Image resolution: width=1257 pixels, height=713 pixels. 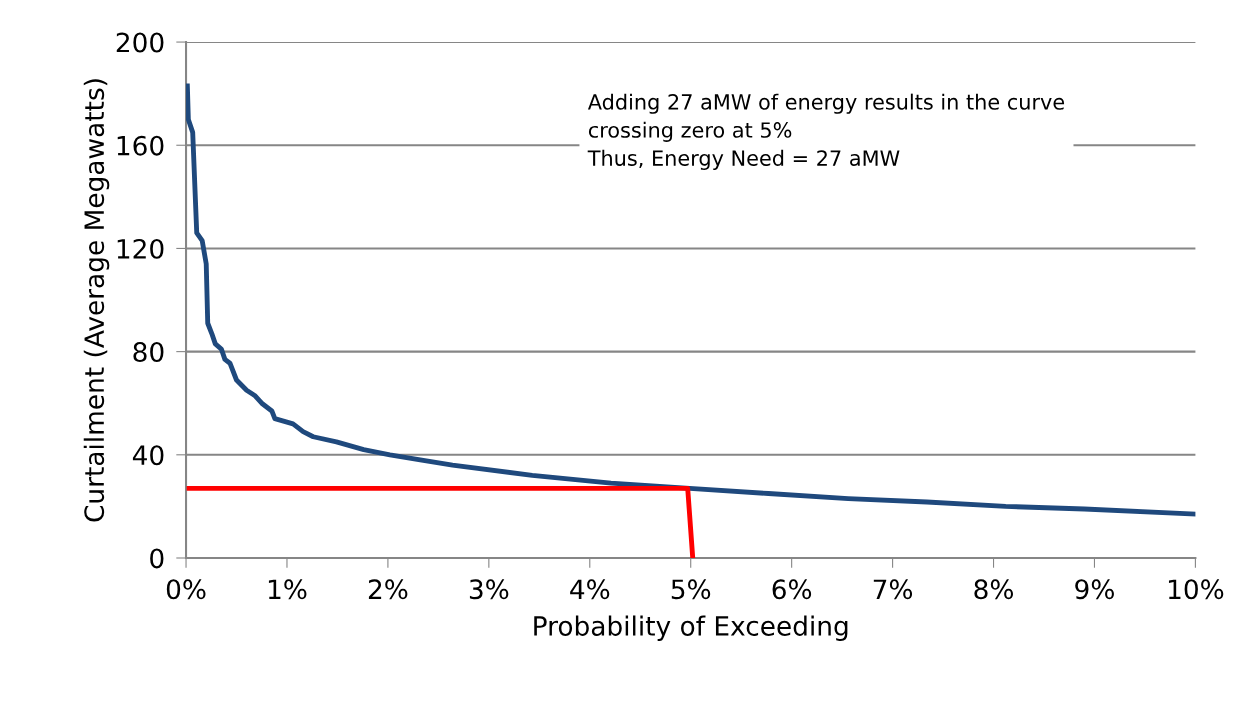 What do you see at coordinates (792, 589) in the screenshot?
I see `x-tick-label: 6%` at bounding box center [792, 589].